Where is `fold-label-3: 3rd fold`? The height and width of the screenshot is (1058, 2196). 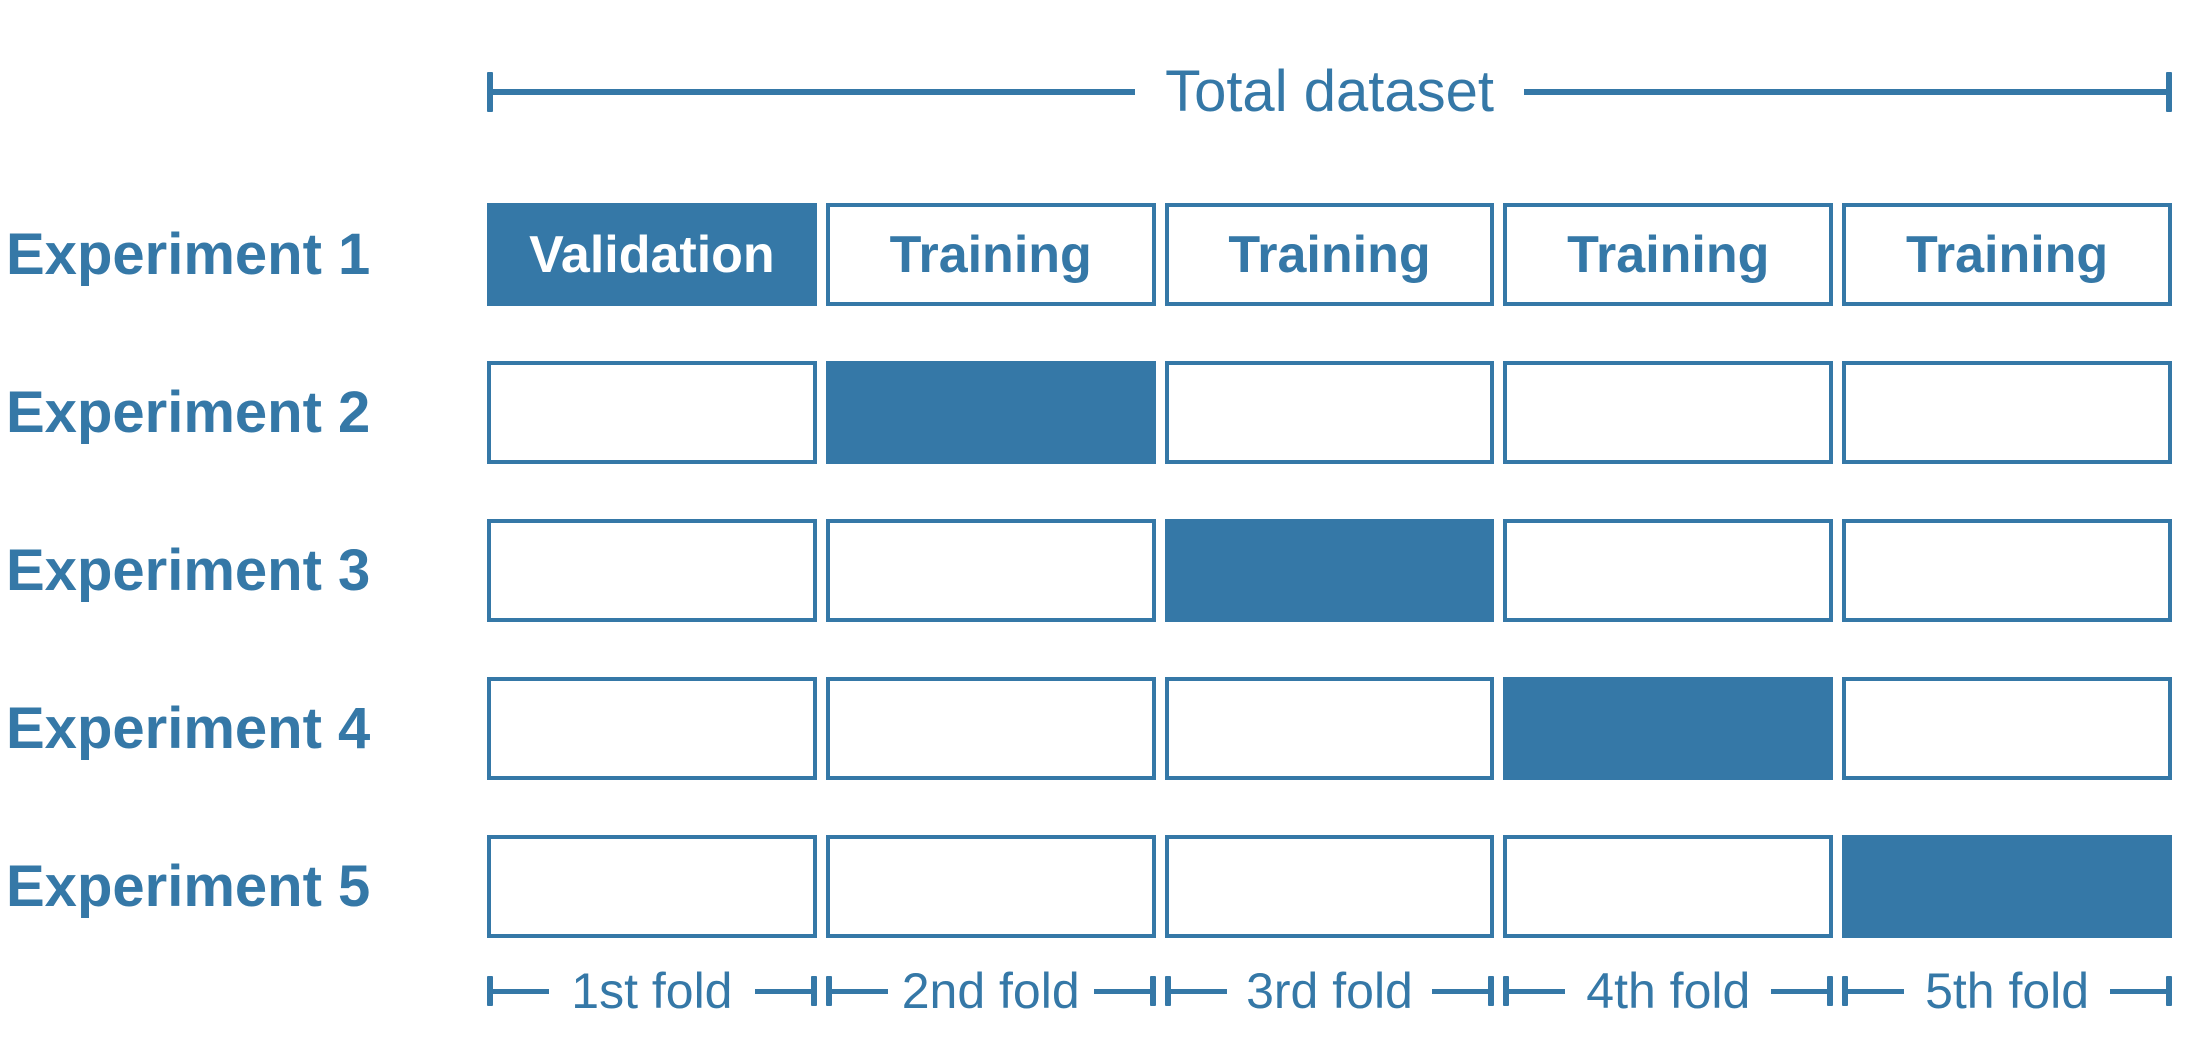 fold-label-3: 3rd fold is located at coordinates (1329, 991).